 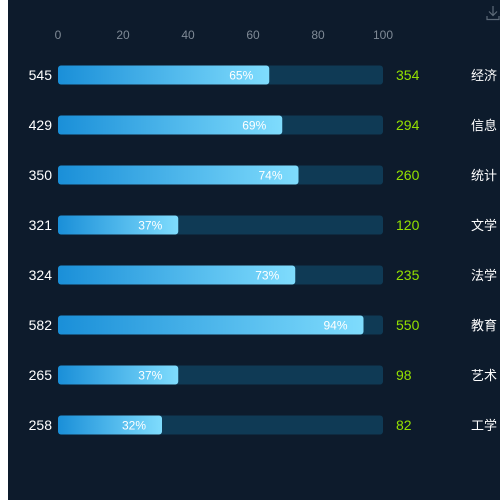 I want to click on total-label: 350, so click(x=41, y=175).